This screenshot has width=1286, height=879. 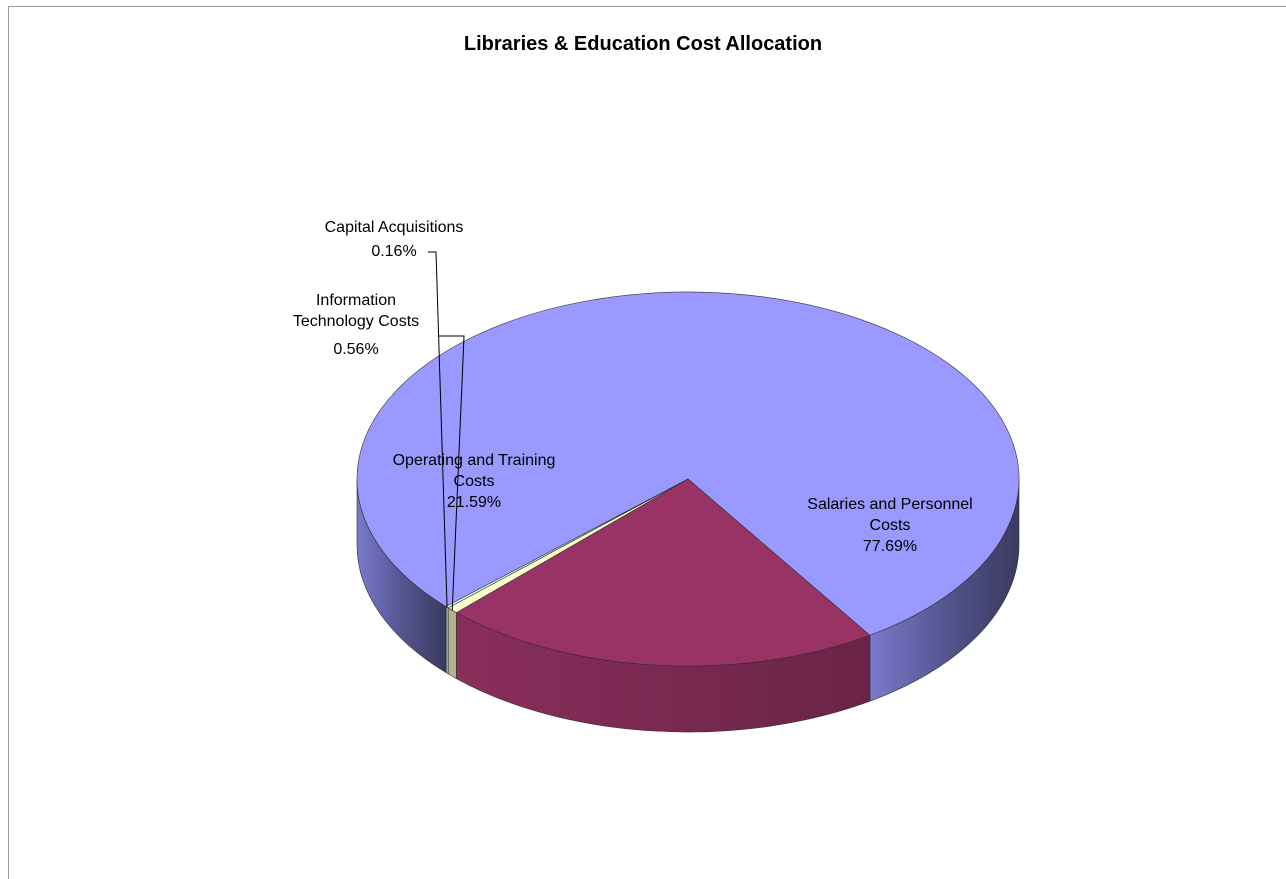 What do you see at coordinates (474, 502) in the screenshot?
I see `slice-value-label: 21.59%` at bounding box center [474, 502].